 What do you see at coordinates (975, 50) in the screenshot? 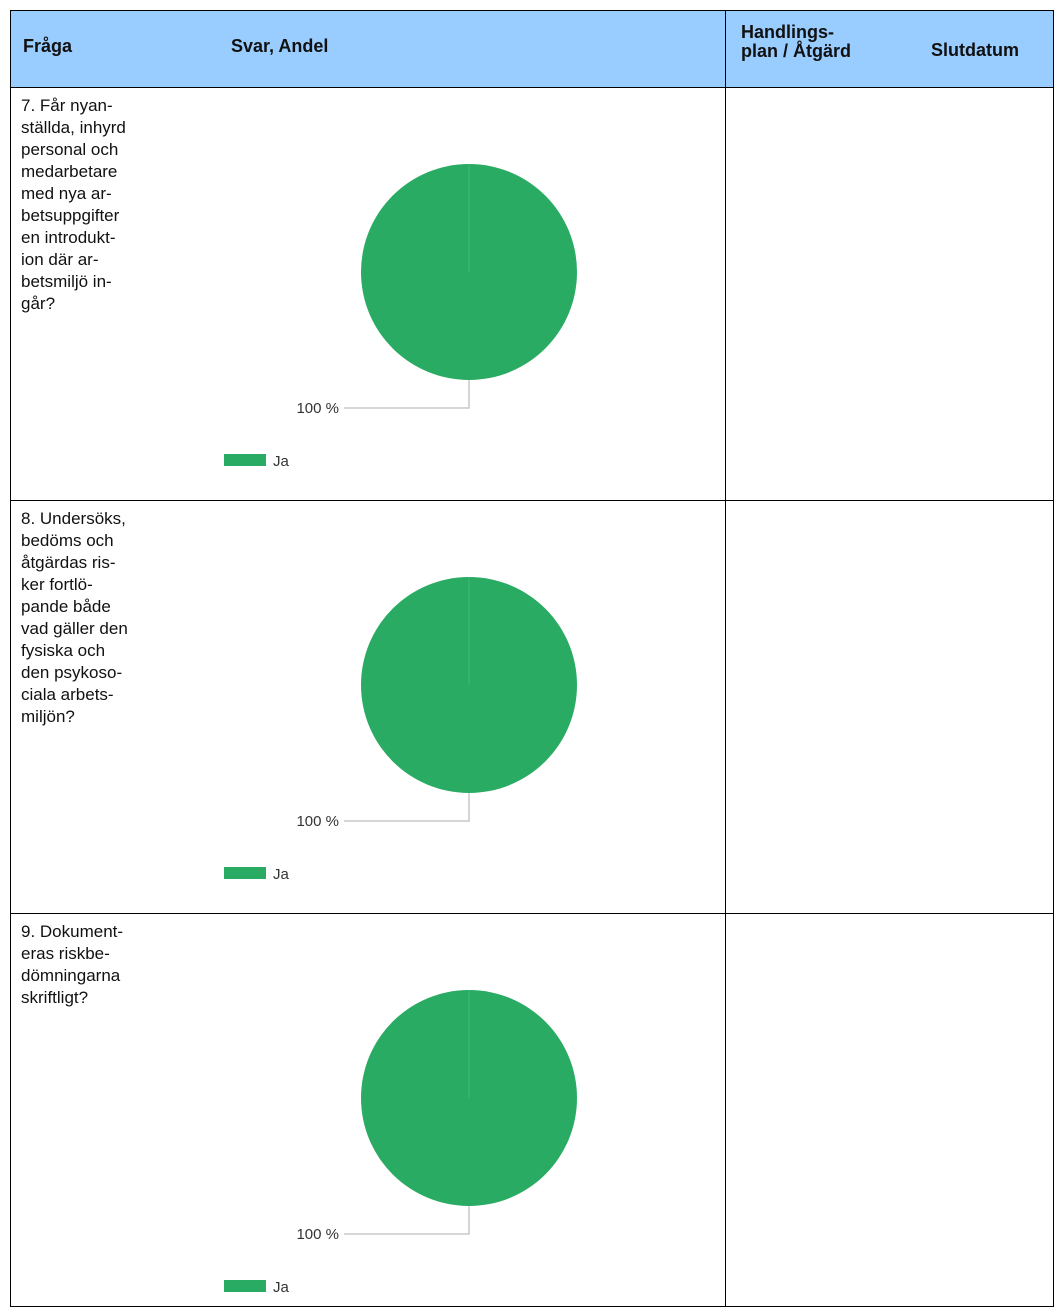
I see `header-end-date: Slutdatum` at bounding box center [975, 50].